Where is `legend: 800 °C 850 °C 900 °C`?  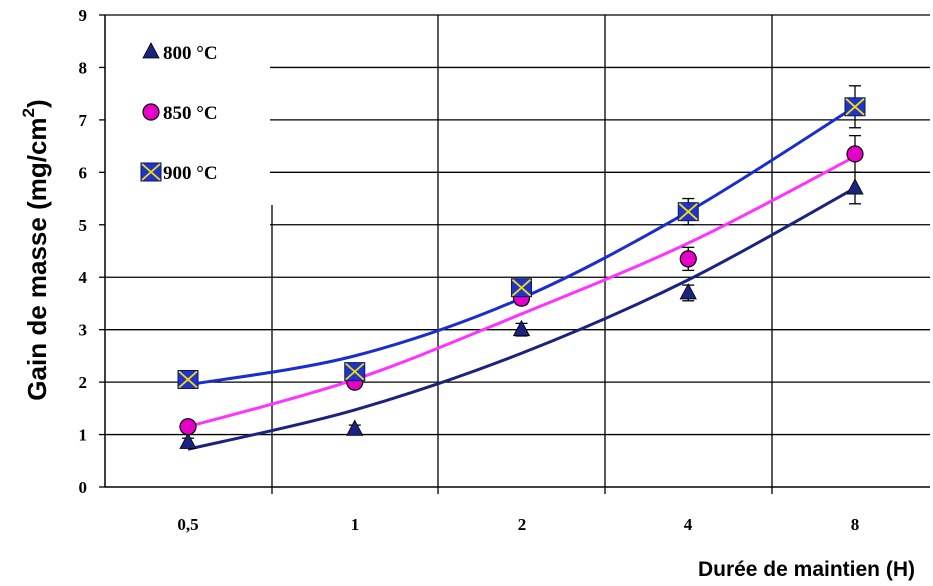
legend: 800 °C 850 °C 900 °C is located at coordinates (179, 113).